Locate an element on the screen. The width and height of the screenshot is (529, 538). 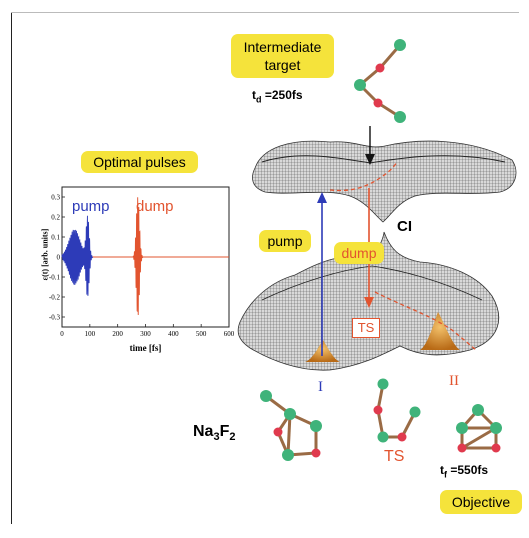
ts-box-label: TS is located at coordinates (366, 328).